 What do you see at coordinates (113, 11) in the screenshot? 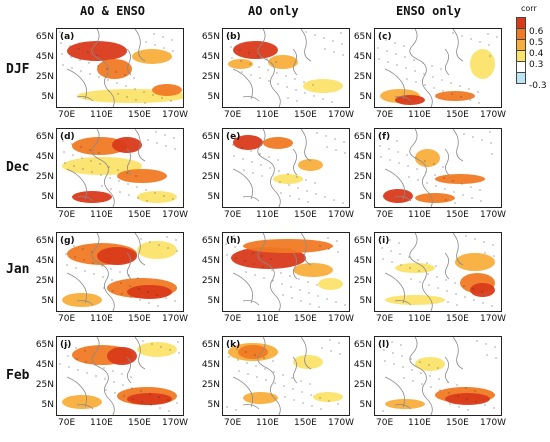
I see `column-title-ao-enso: AO & ENSO` at bounding box center [113, 11].